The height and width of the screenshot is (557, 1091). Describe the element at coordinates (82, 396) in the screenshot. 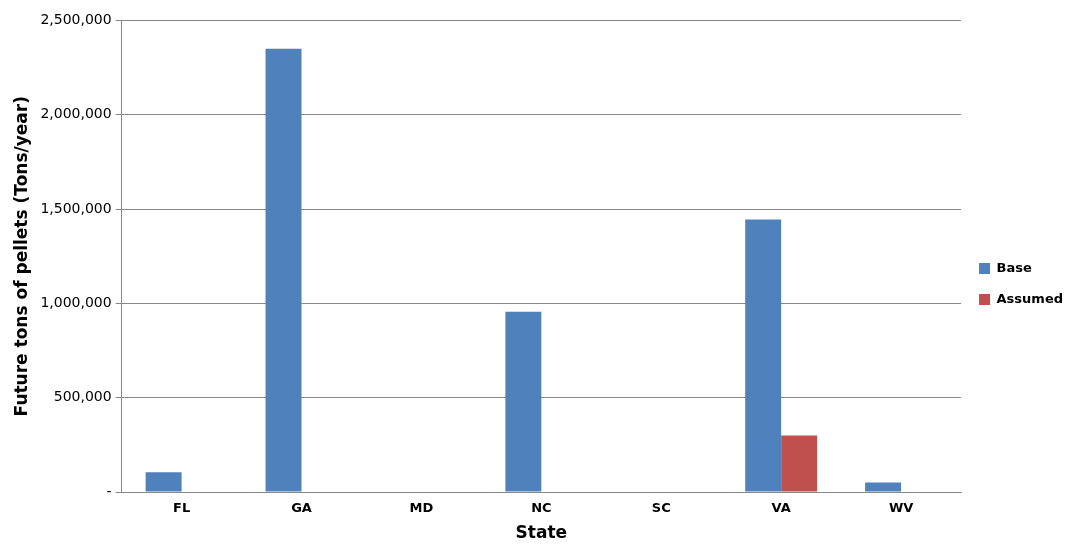

I see `y-tick-label: 500,000` at that location.